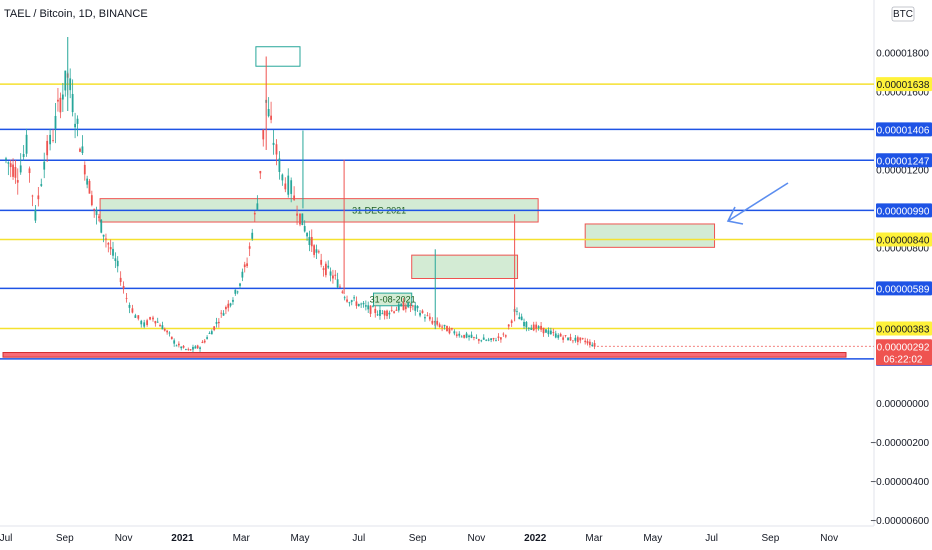 This screenshot has height=550, width=932. What do you see at coordinates (903, 359) in the screenshot?
I see `countdown-label: 06:22:02` at bounding box center [903, 359].